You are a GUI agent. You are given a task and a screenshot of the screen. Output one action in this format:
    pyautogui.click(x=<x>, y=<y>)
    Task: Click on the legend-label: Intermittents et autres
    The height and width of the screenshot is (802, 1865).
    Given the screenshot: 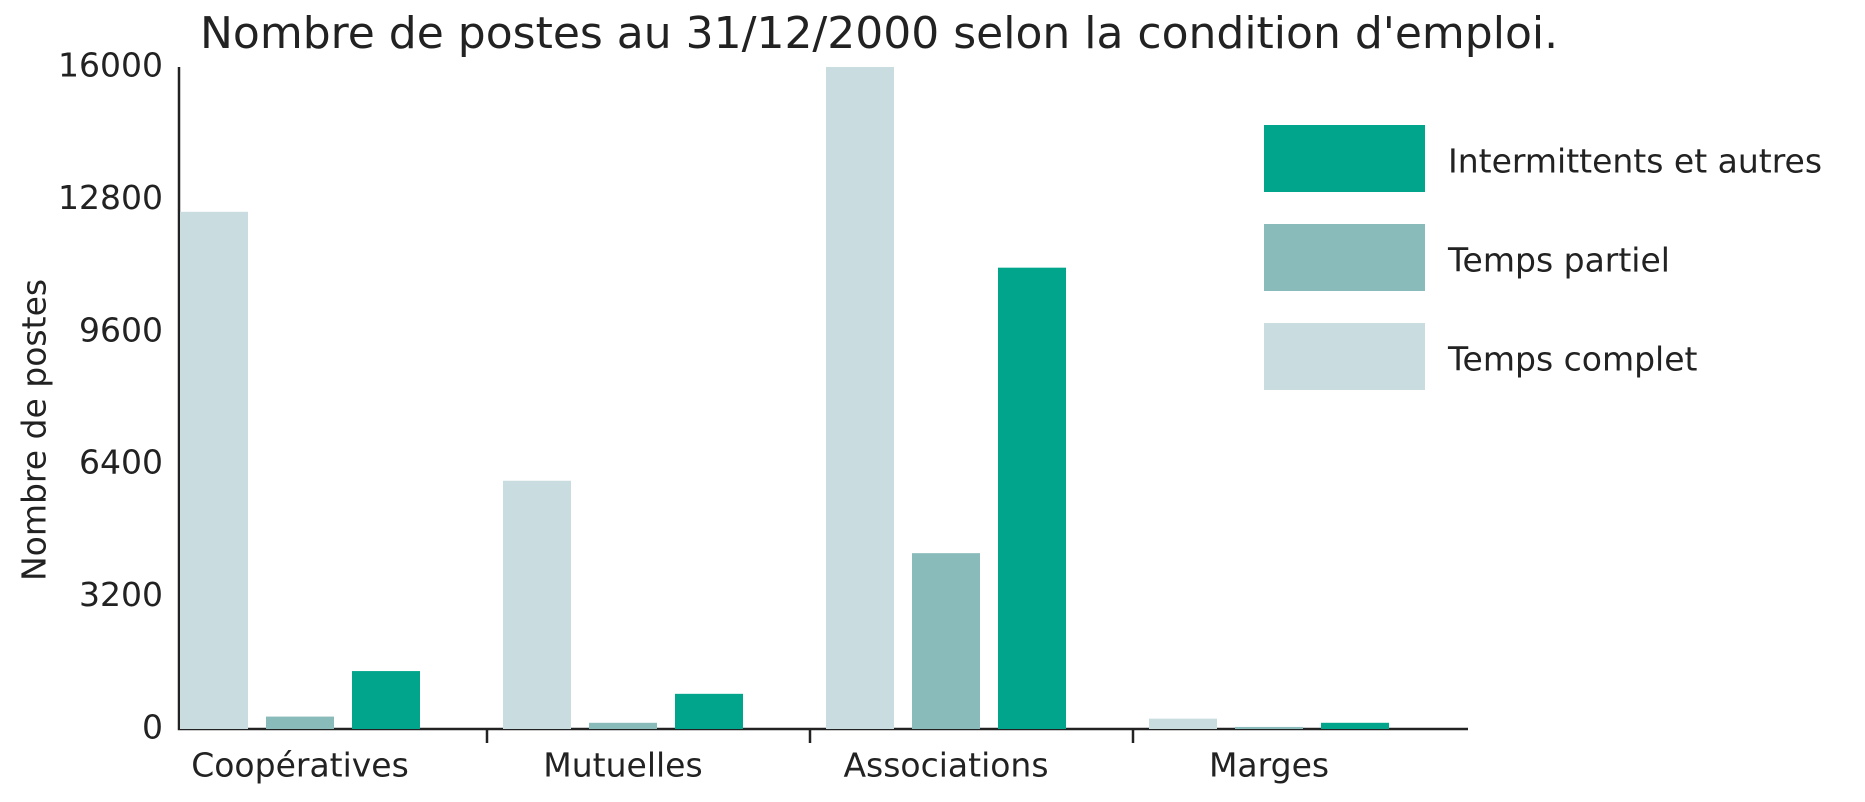 What is the action you would take?
    pyautogui.click(x=1635, y=161)
    